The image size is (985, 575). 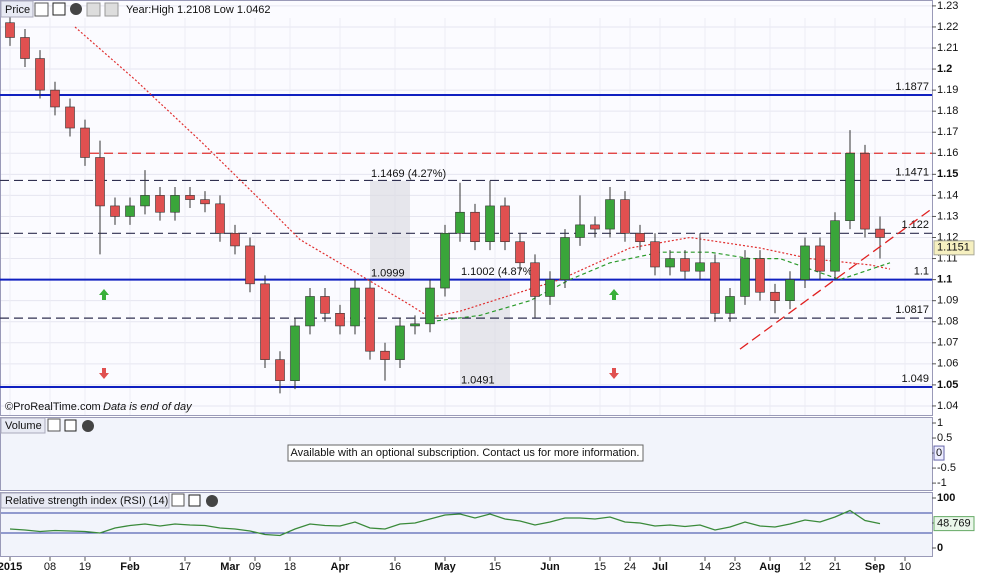 What do you see at coordinates (23, 426) in the screenshot?
I see `panel-title: Volume` at bounding box center [23, 426].